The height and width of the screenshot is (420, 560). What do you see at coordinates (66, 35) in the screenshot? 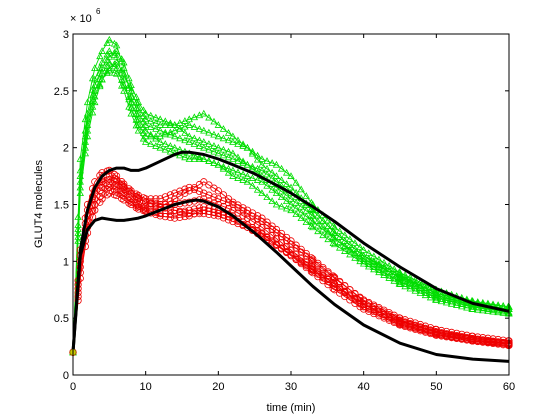
I see `y-tick-label: 3` at bounding box center [66, 35].